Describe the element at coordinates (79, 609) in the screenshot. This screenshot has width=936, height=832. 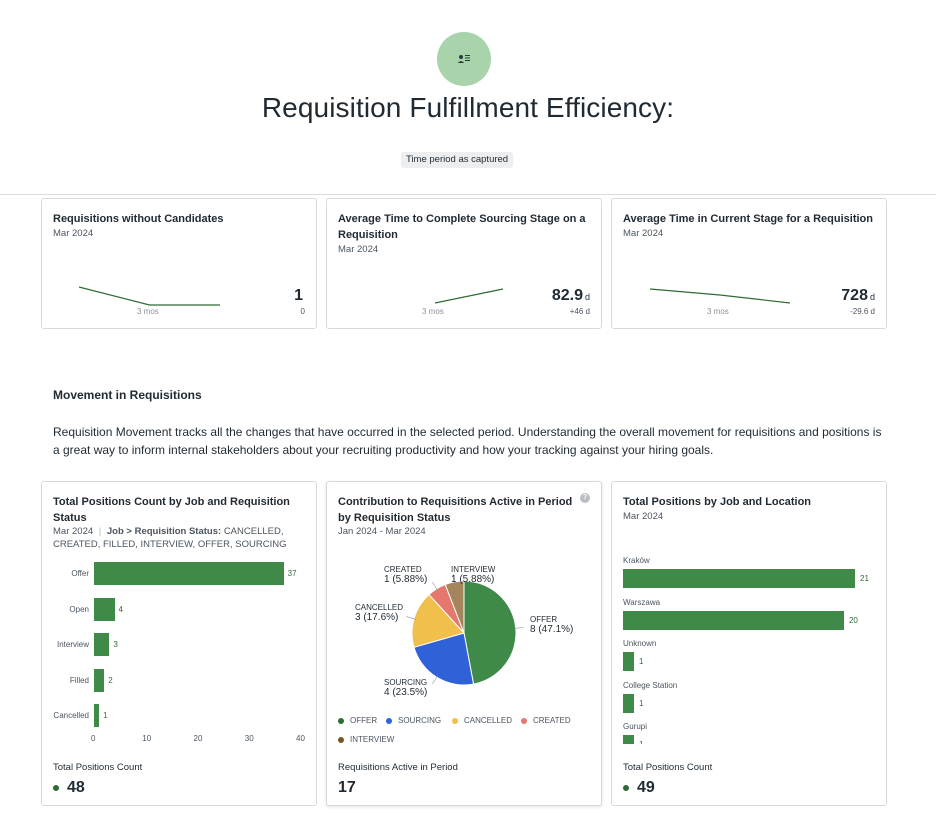
I see `bar-category-label: Open` at that location.